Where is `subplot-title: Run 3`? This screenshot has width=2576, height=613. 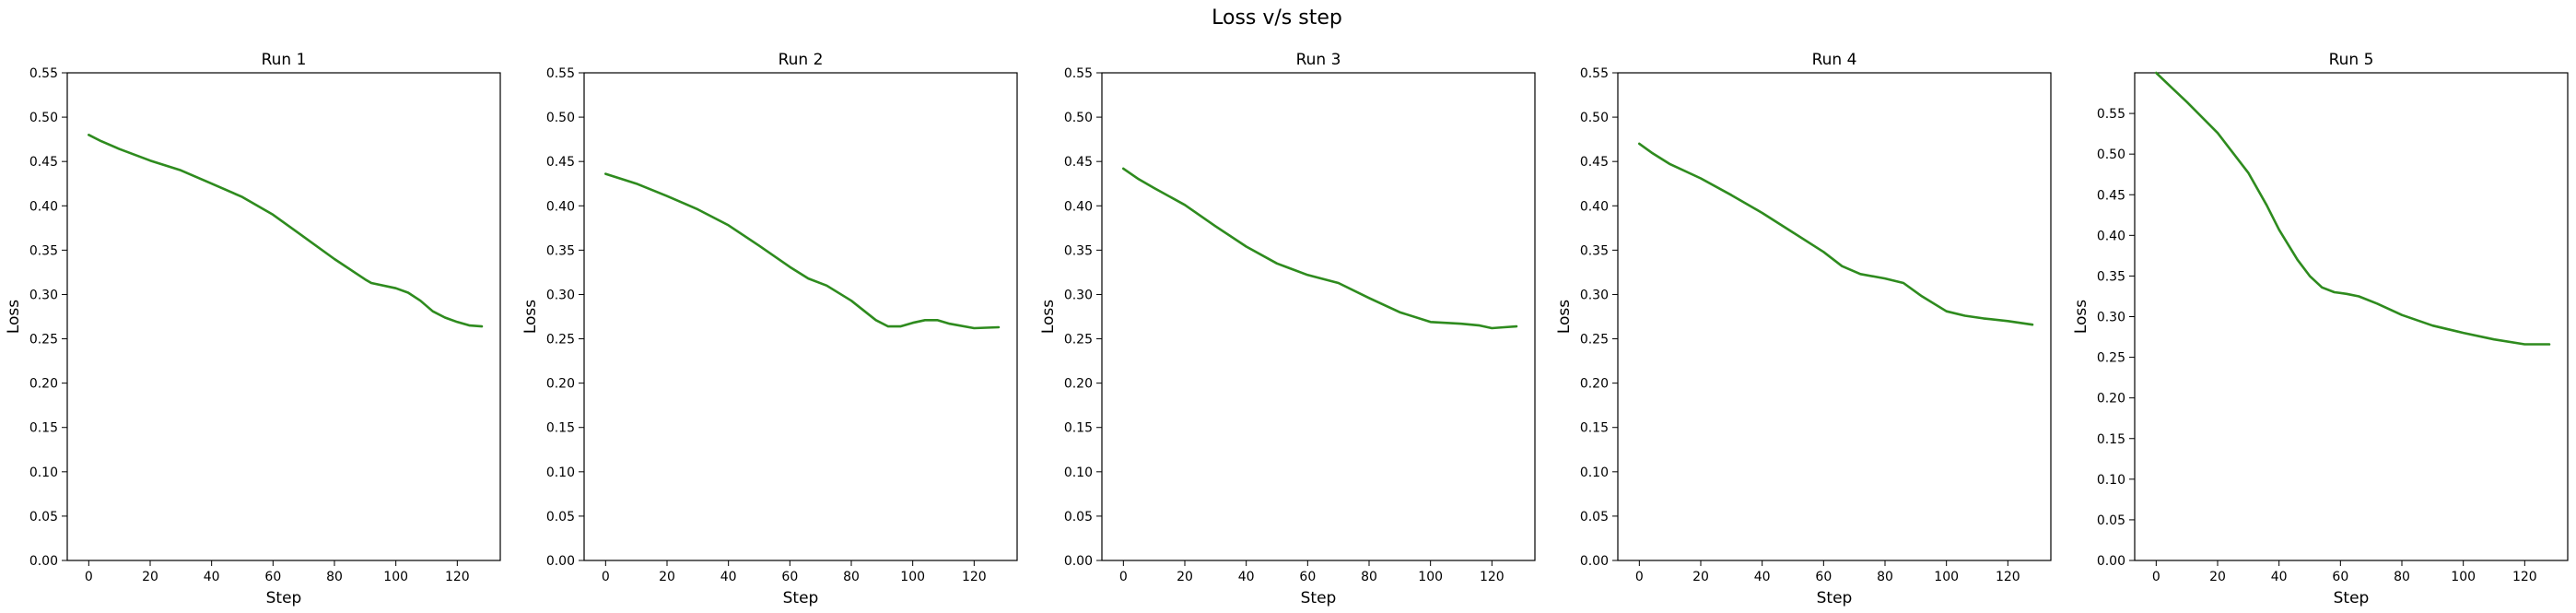 subplot-title: Run 3 is located at coordinates (1318, 60).